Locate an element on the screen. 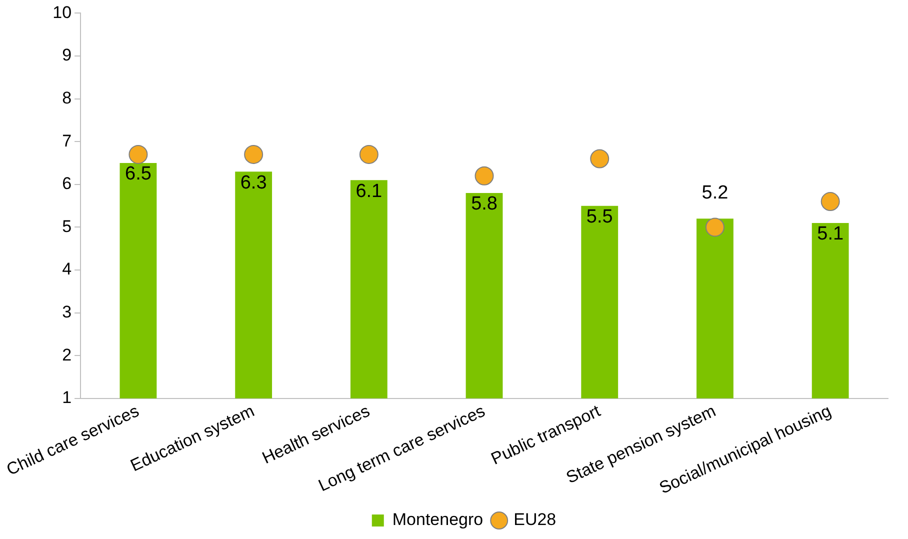  data-label: 5.1 is located at coordinates (830, 234).